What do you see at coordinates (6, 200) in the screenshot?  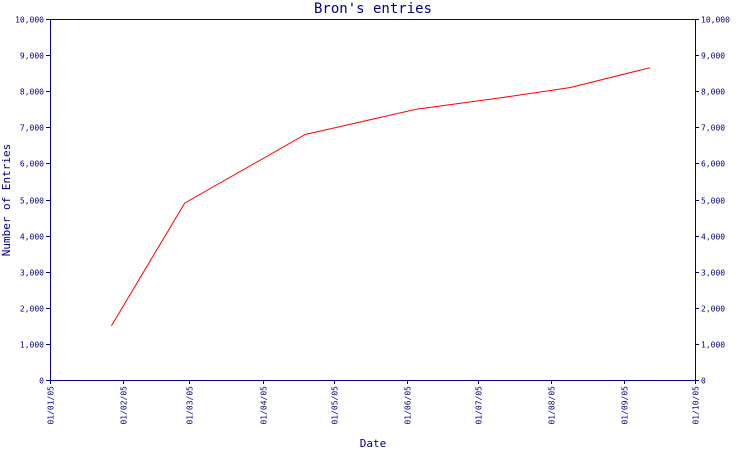 I see `y-axis-label: Number of Entries` at bounding box center [6, 200].